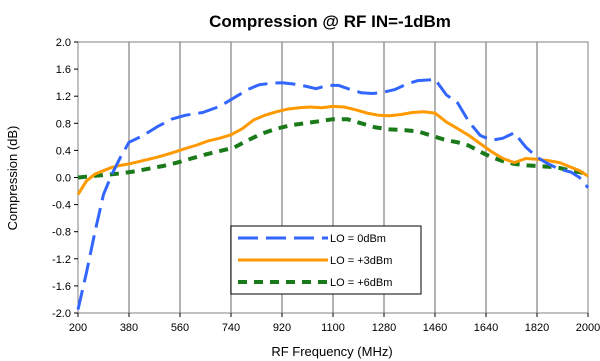 This screenshot has width=600, height=361. What do you see at coordinates (61, 233) in the screenshot?
I see `y-tick-label: -0.8` at bounding box center [61, 233].